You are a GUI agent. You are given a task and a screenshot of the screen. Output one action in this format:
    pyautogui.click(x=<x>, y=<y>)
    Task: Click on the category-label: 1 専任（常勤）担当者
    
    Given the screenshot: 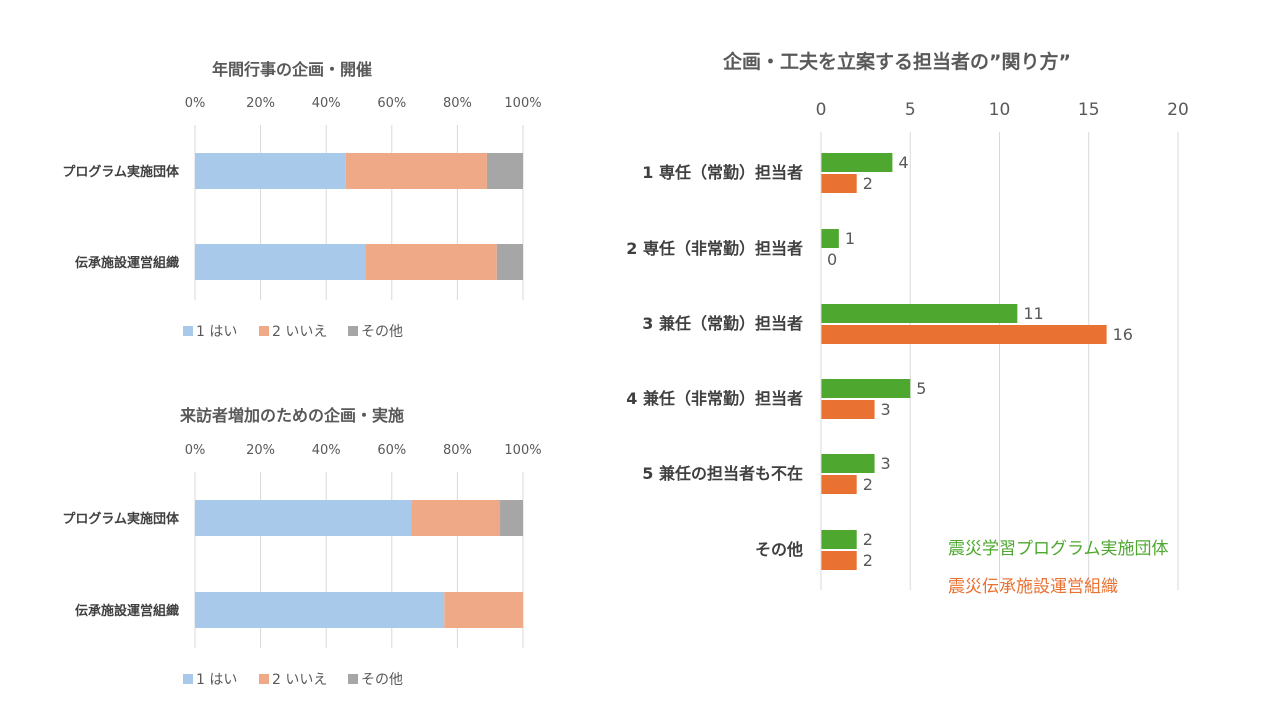 What is the action you would take?
    pyautogui.click(x=722, y=172)
    